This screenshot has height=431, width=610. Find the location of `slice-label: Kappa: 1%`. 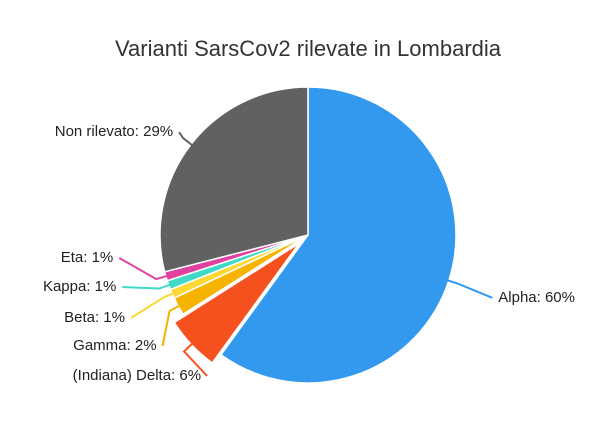

slice-label: Kappa: 1% is located at coordinates (79, 286).